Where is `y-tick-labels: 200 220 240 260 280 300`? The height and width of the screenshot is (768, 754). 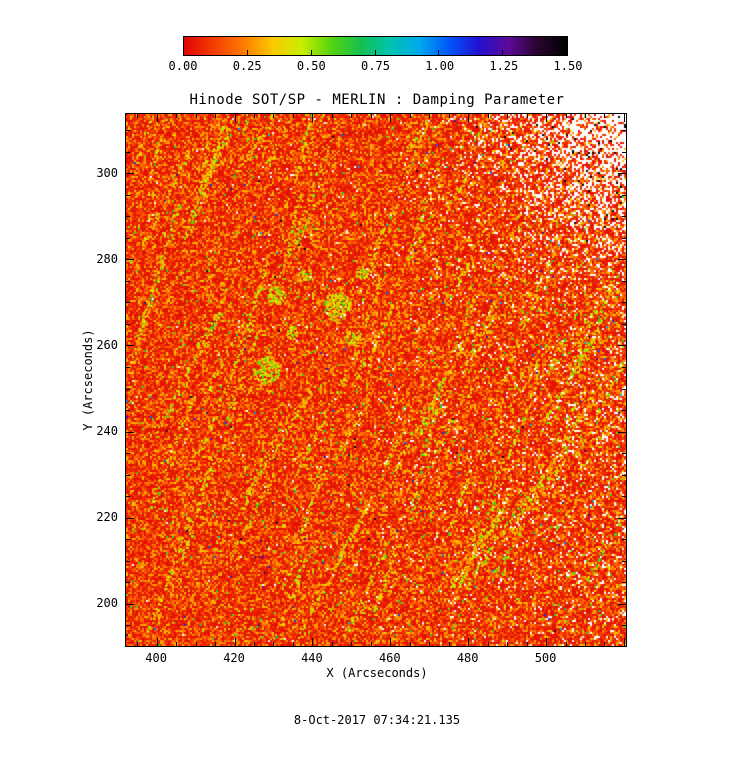 y-tick-labels: 200 220 240 260 280 300 is located at coordinates (97, 380).